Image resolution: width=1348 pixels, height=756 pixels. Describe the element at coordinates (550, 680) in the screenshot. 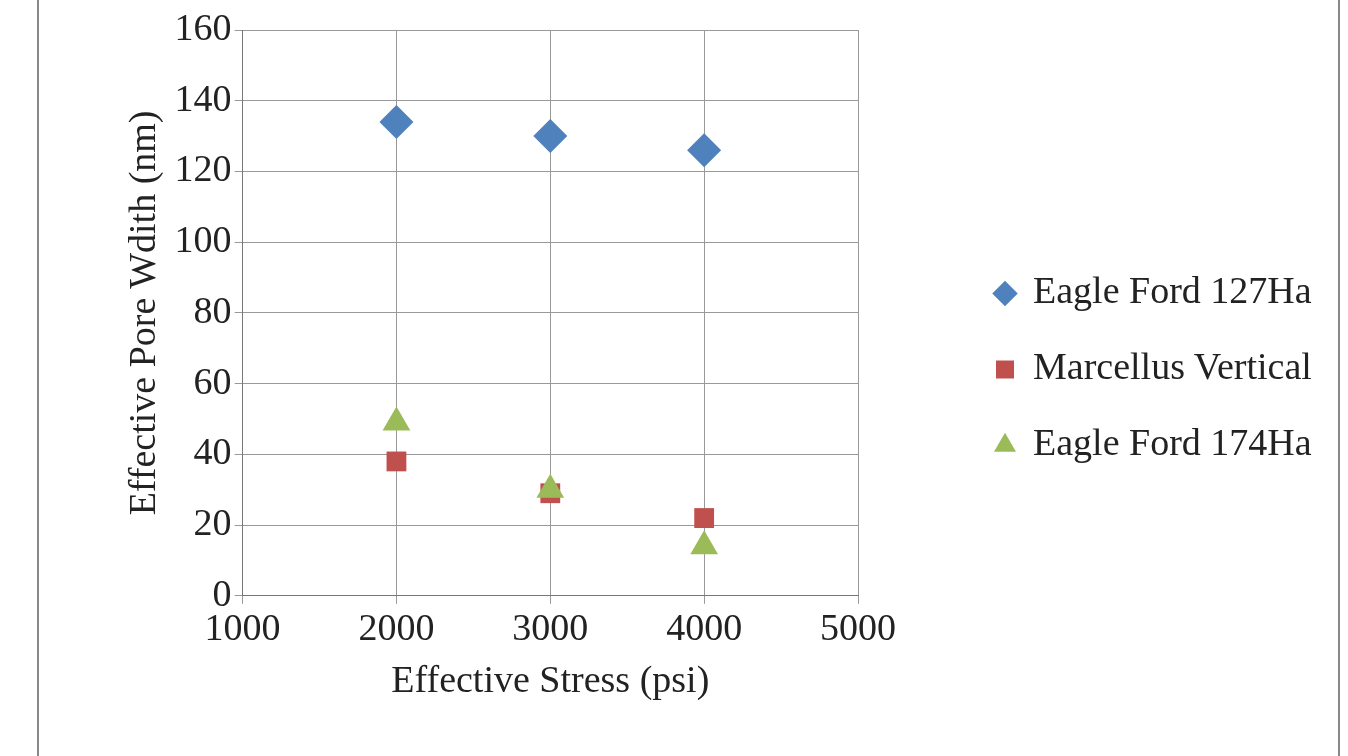

I see `x-axis-title: Effective Stress (psi)` at that location.